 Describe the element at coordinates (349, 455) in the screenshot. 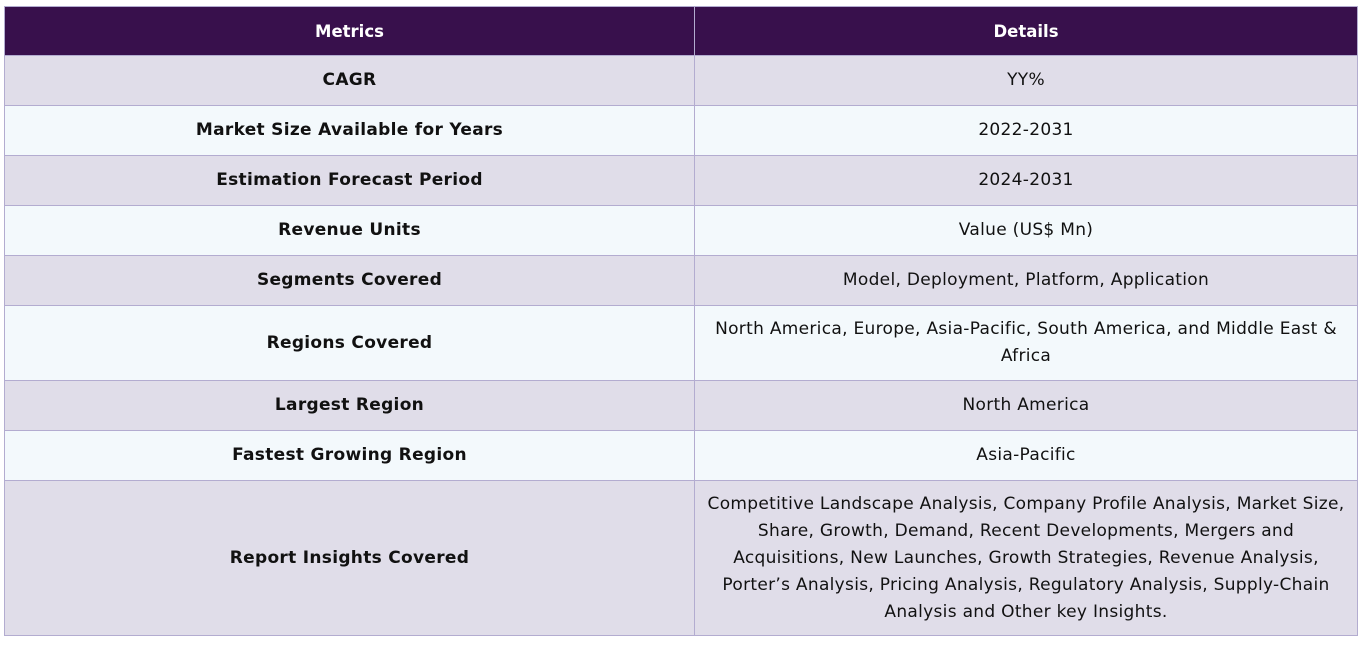

I see `metric-cell: Fastest Growing Region` at that location.